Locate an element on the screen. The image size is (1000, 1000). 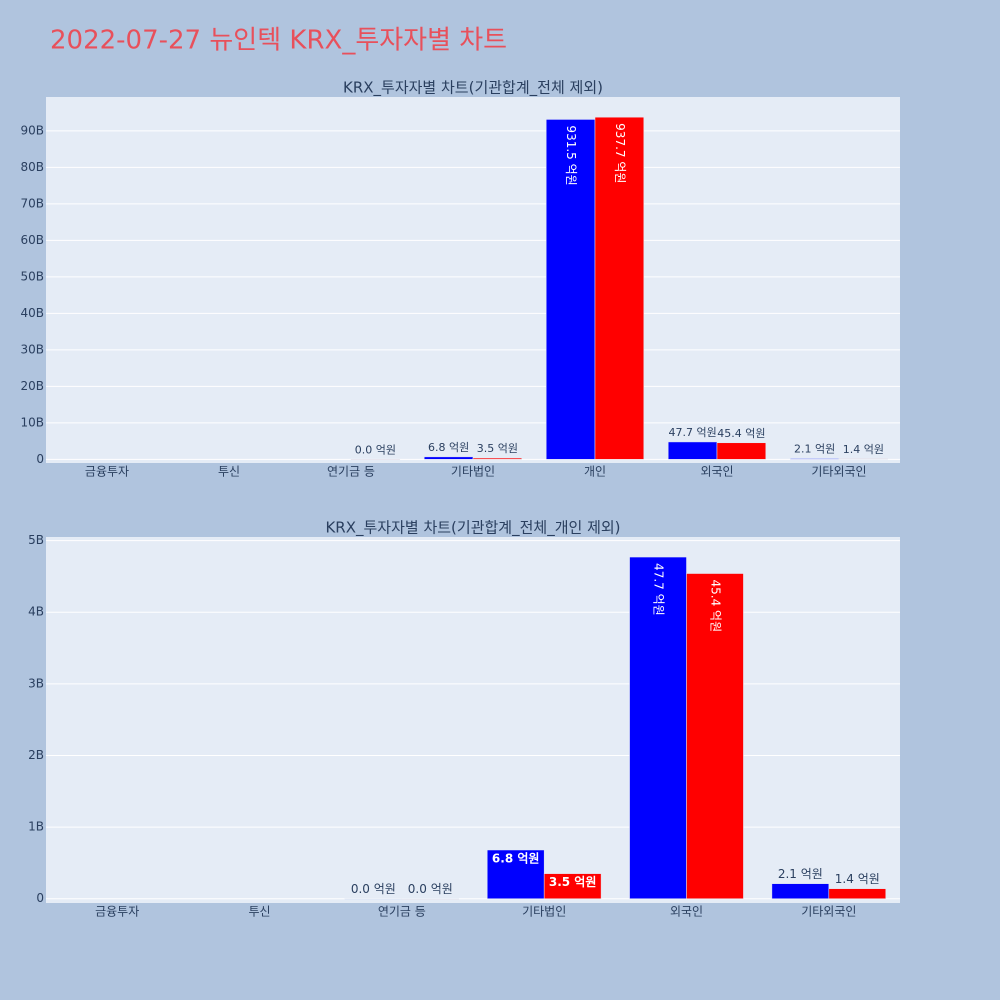
y-tick-label: 2B is located at coordinates (36, 755).